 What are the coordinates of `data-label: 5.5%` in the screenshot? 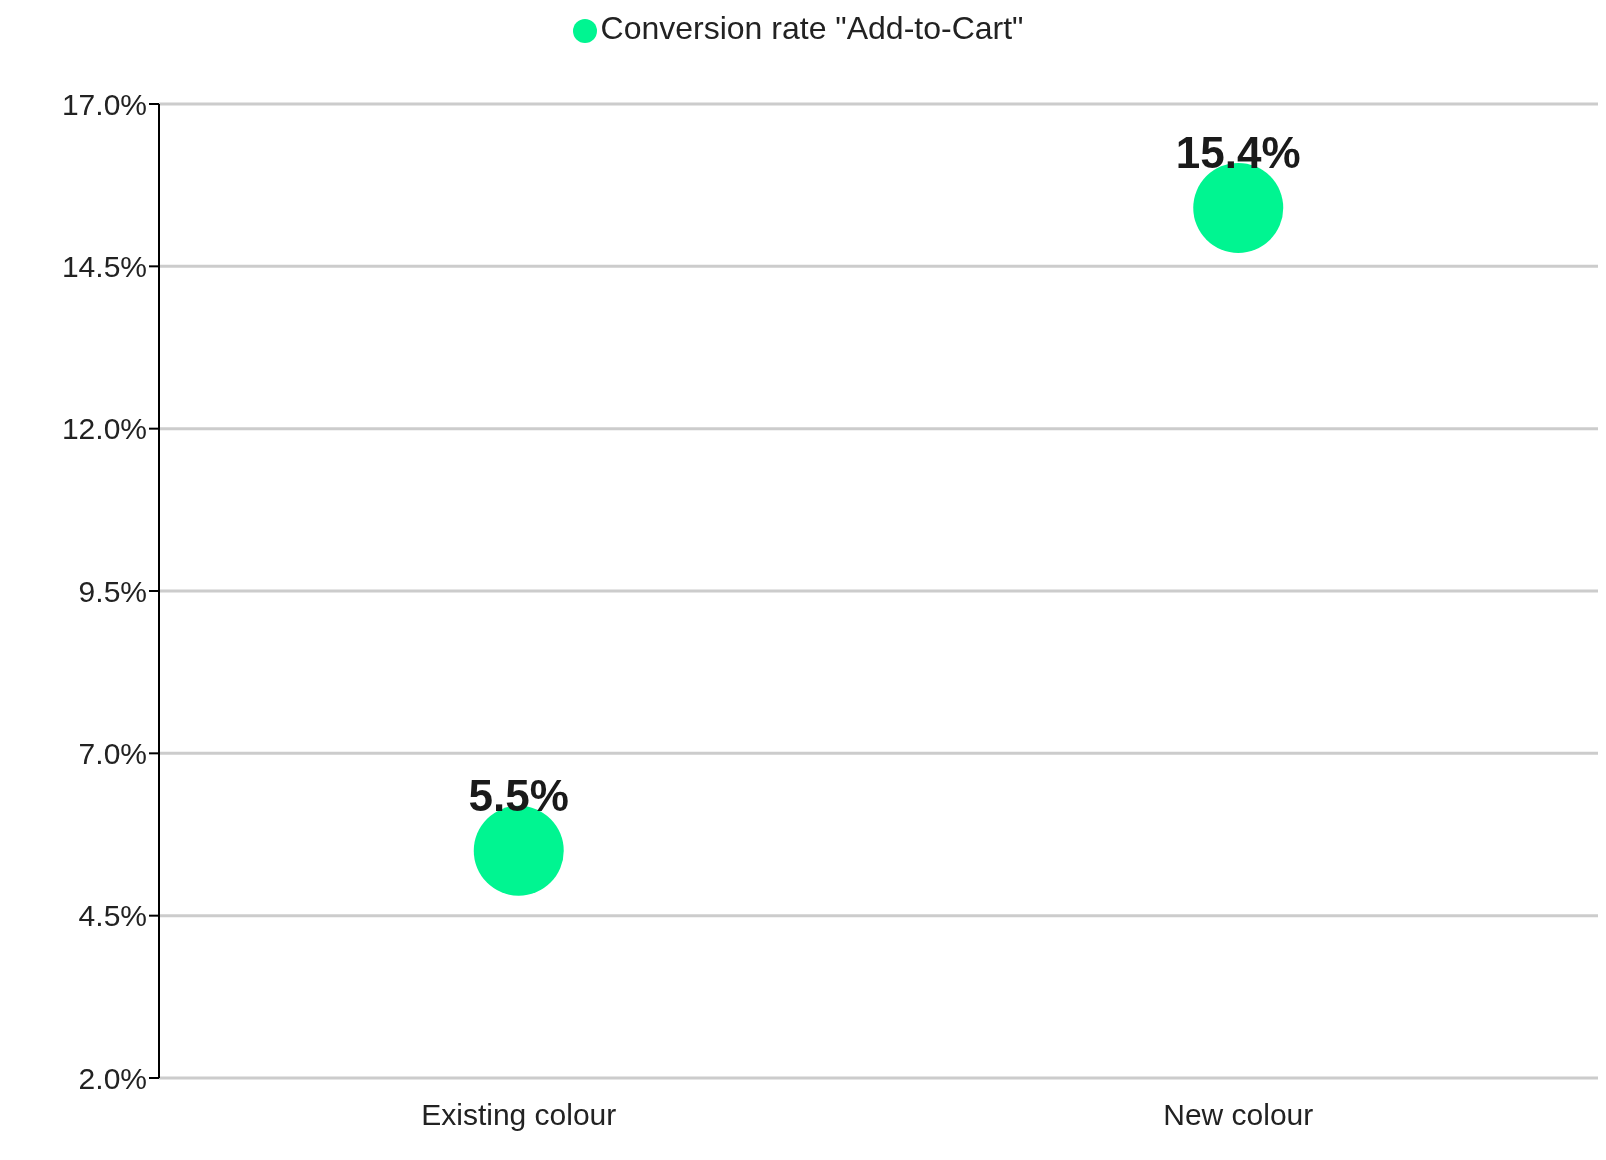 It's located at (518, 795).